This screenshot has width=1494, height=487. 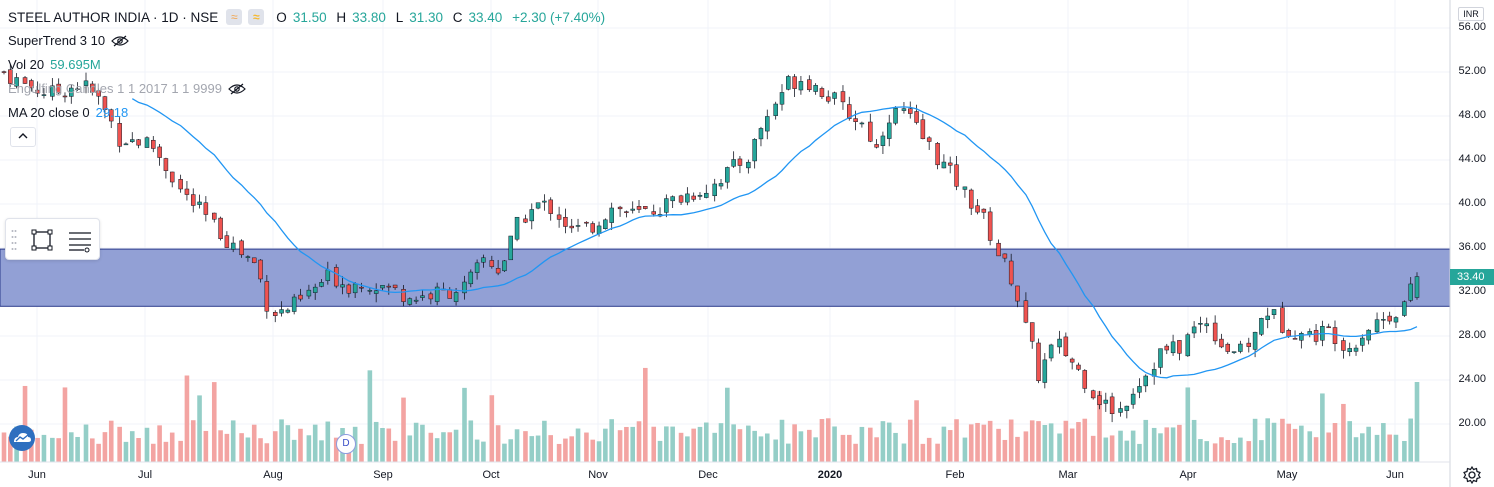 I want to click on indicator-volume: Vol 20 59.695M, so click(x=57, y=64).